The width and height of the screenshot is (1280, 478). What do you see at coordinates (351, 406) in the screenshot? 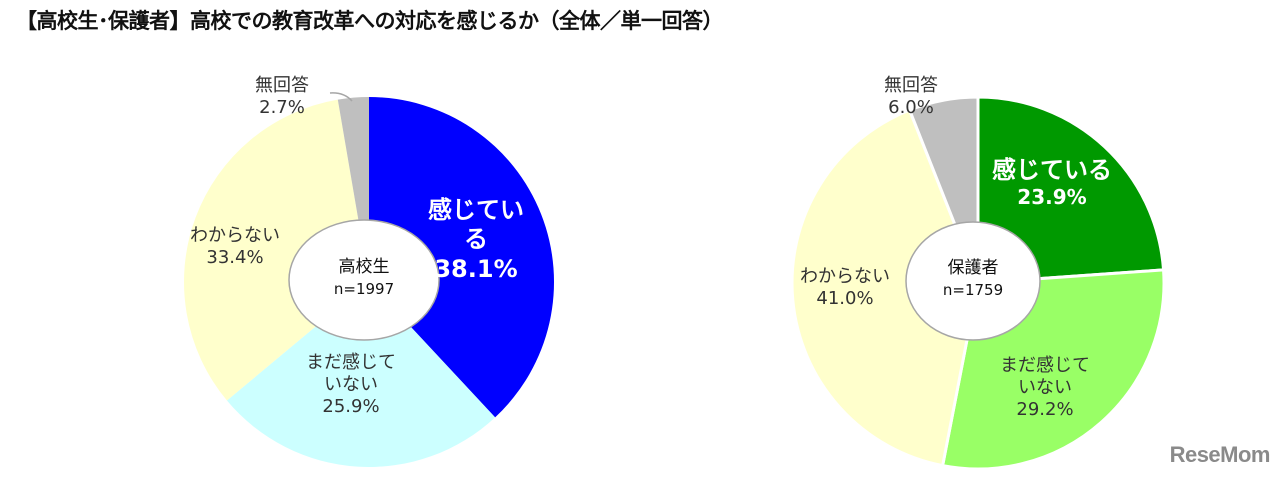
I see `pie1-notyet-pct: 25.9%` at bounding box center [351, 406].